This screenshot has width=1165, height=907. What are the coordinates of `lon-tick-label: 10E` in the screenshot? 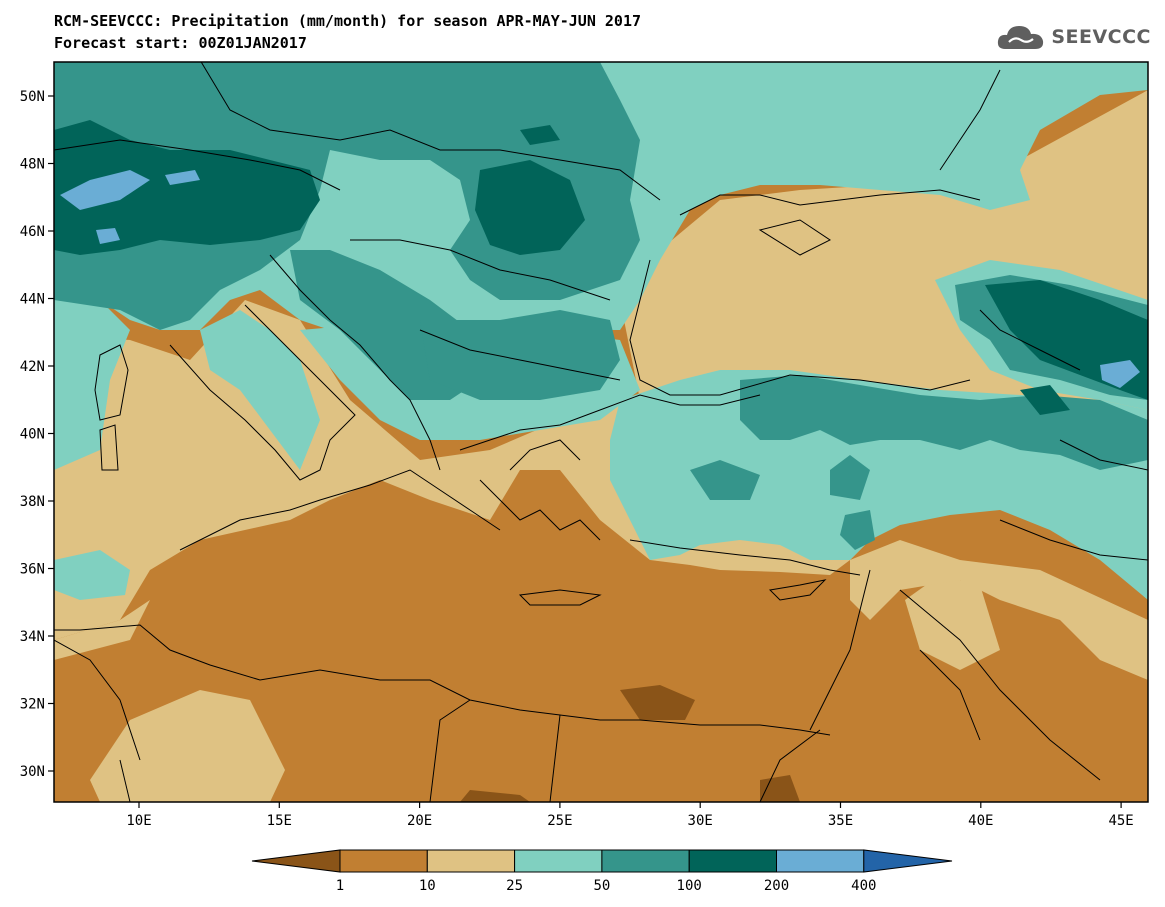 It's located at (138, 821).